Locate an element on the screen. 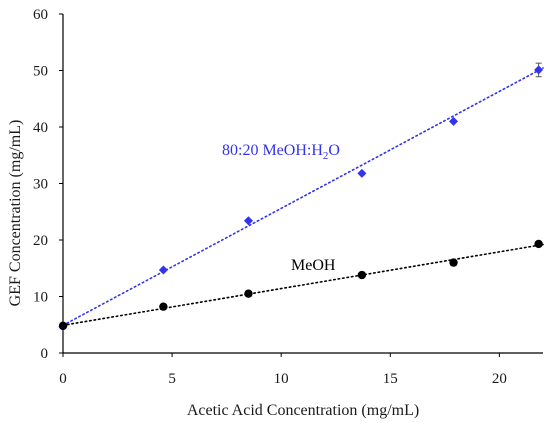  x-tick-label: 0 is located at coordinates (63, 379).